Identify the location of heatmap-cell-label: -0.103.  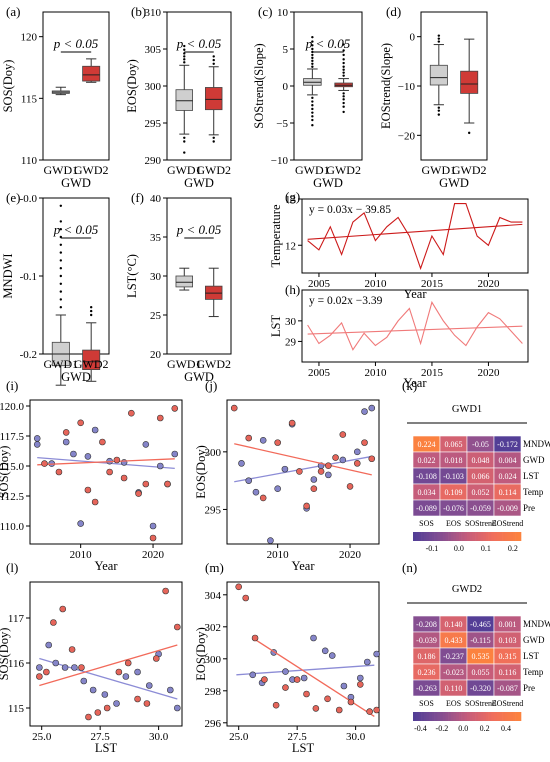
(453, 476).